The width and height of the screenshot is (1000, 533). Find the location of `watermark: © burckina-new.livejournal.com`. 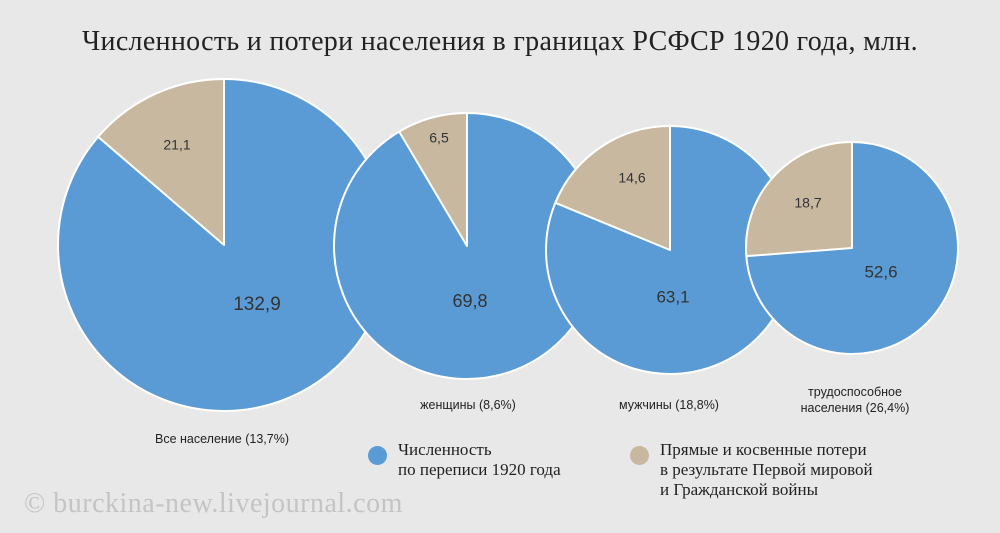

watermark: © burckina-new.livejournal.com is located at coordinates (213, 503).